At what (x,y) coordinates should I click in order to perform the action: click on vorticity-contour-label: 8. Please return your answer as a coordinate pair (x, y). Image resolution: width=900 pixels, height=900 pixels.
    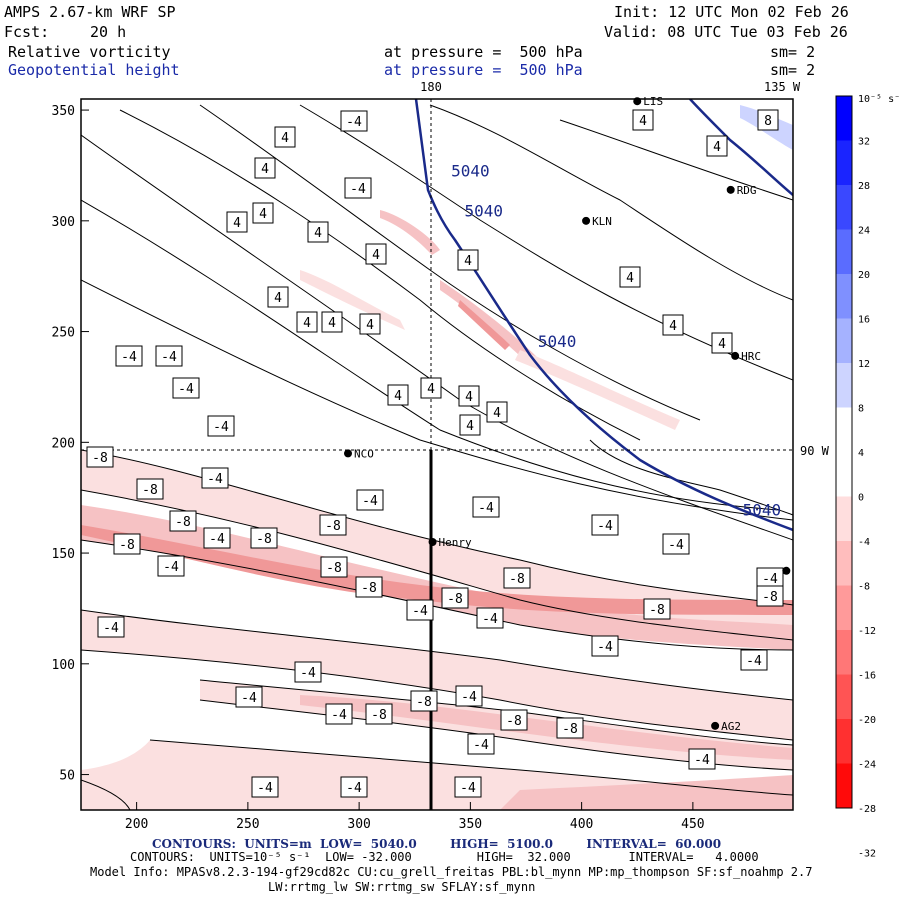
    Looking at the image, I should click on (768, 120).